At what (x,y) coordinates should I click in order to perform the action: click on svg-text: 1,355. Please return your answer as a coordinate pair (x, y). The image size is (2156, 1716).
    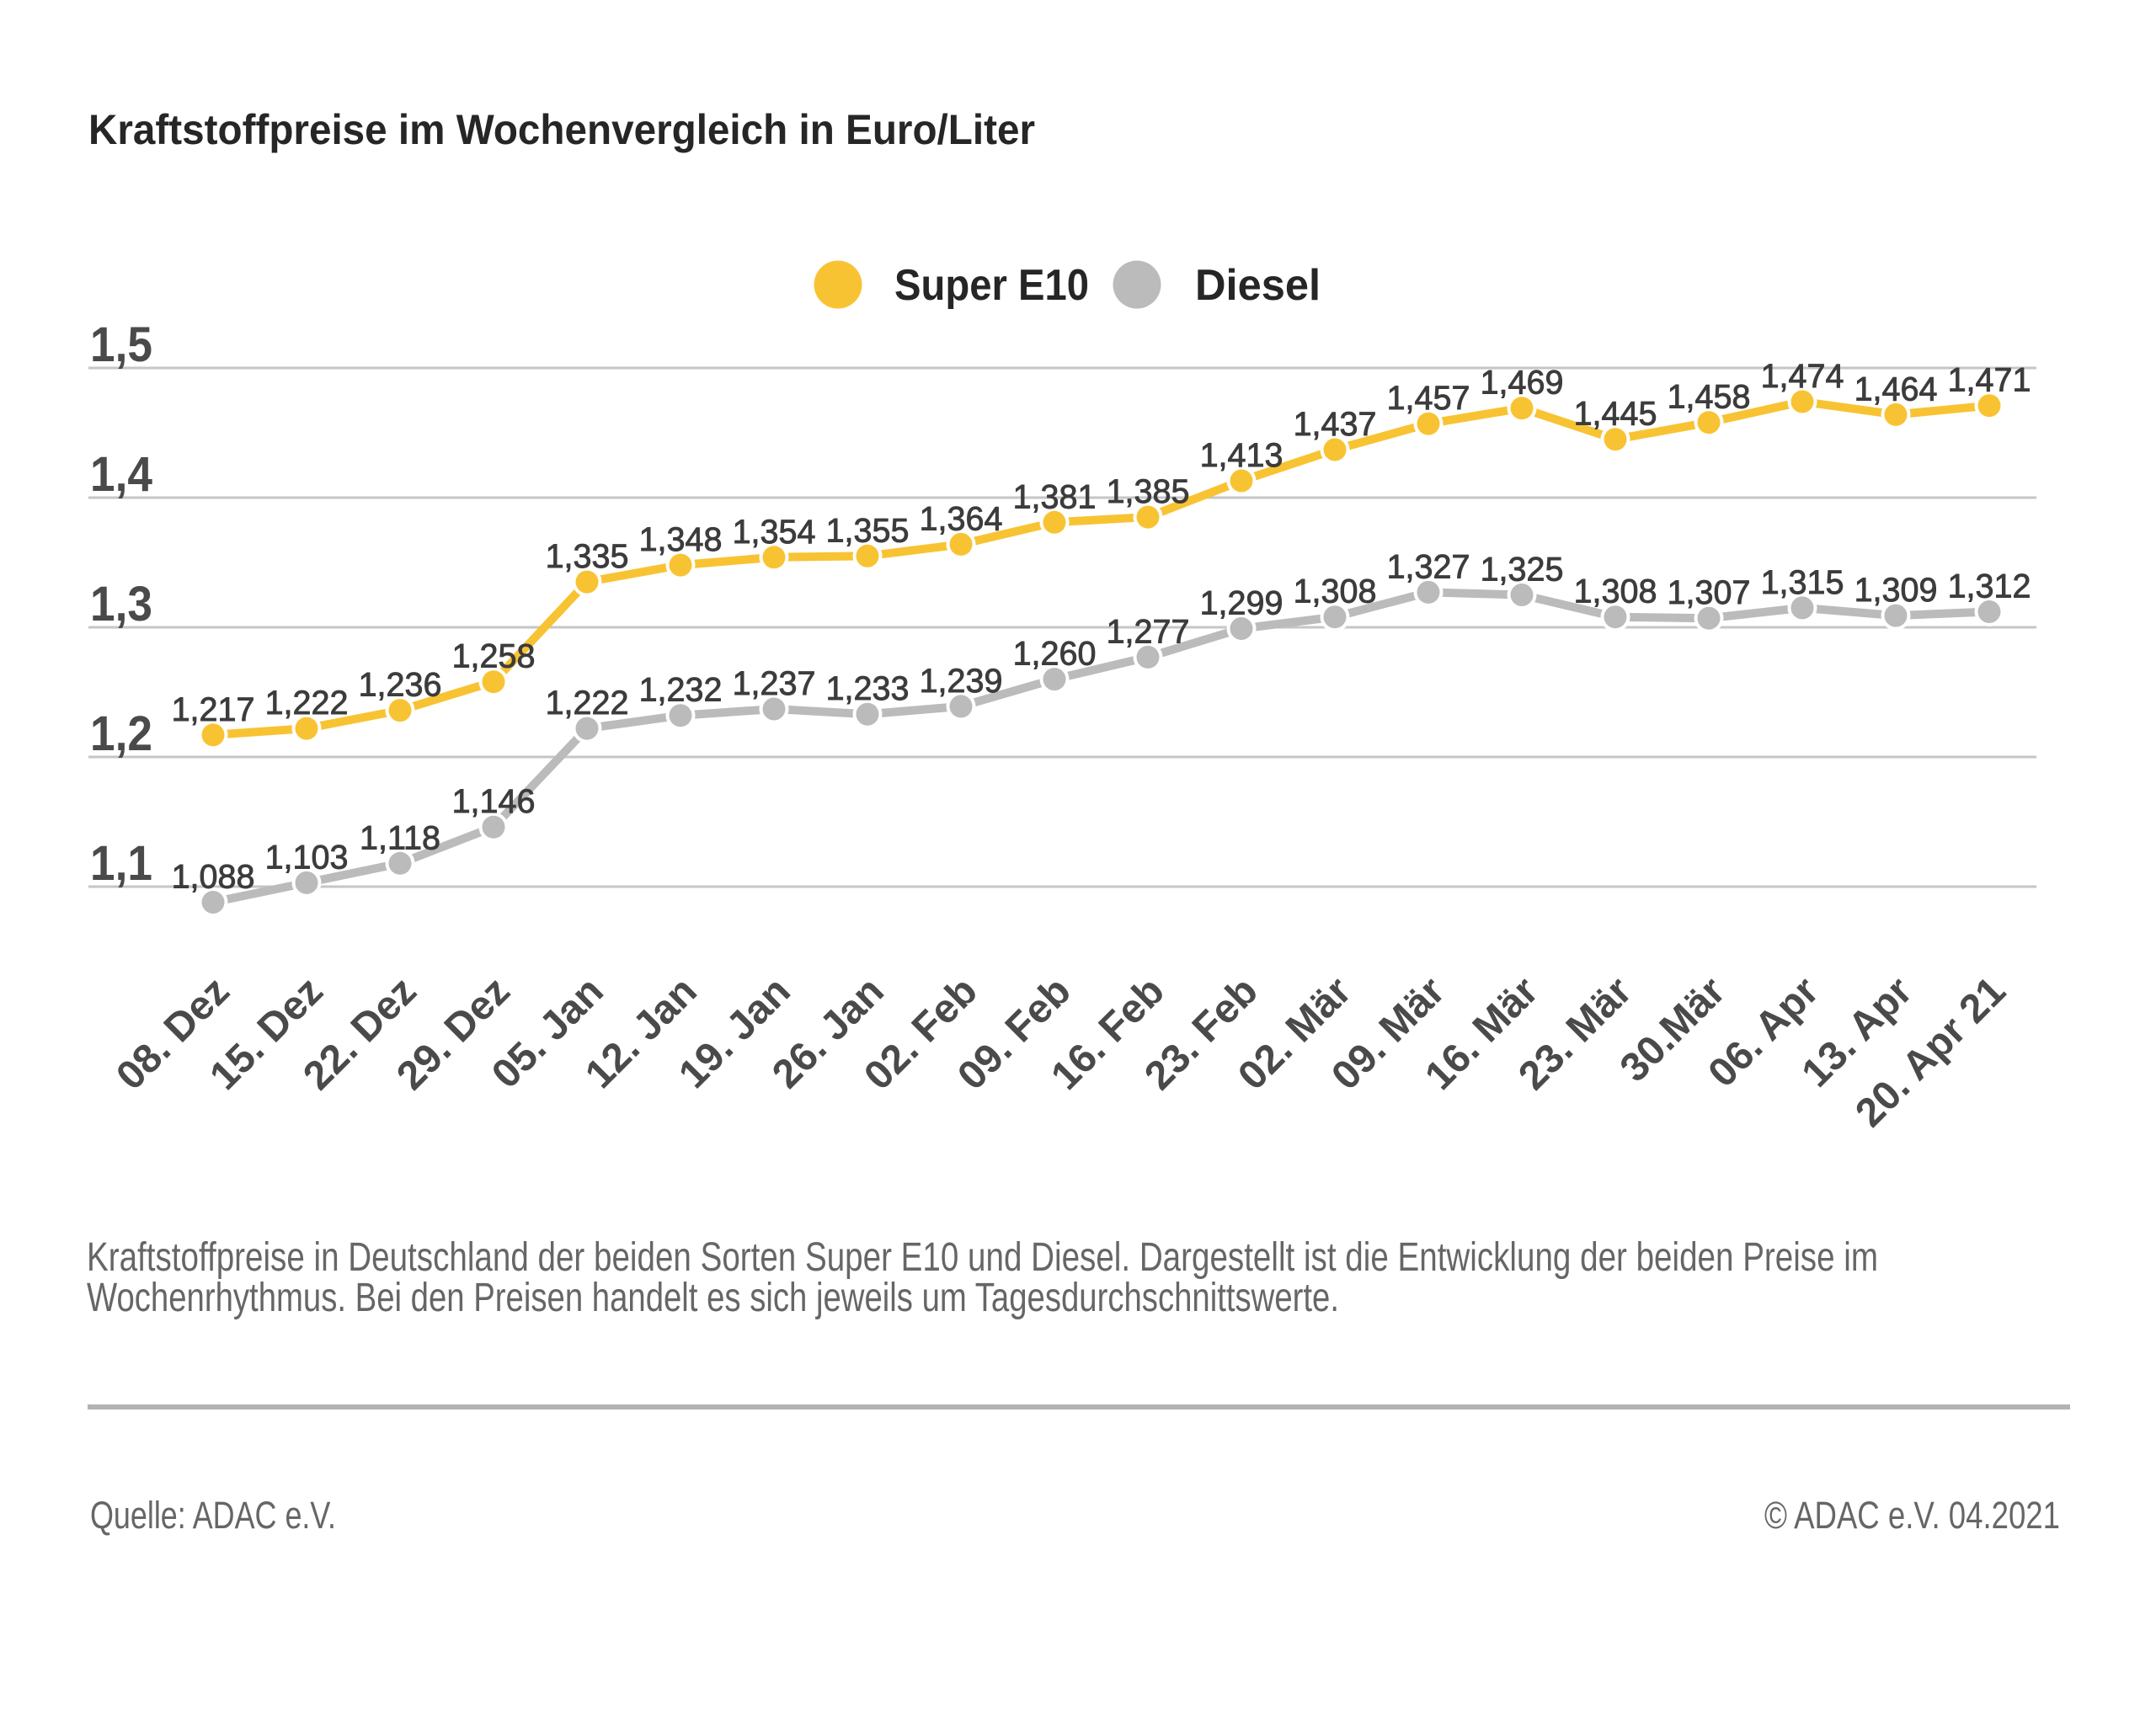
    Looking at the image, I should click on (868, 530).